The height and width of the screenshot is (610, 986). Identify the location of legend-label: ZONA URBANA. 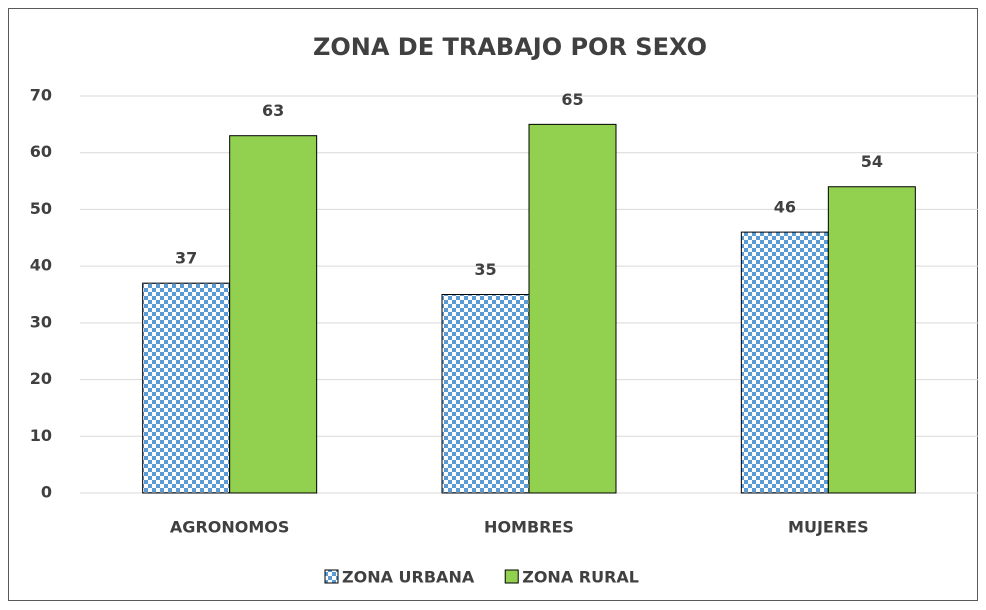
(408, 577).